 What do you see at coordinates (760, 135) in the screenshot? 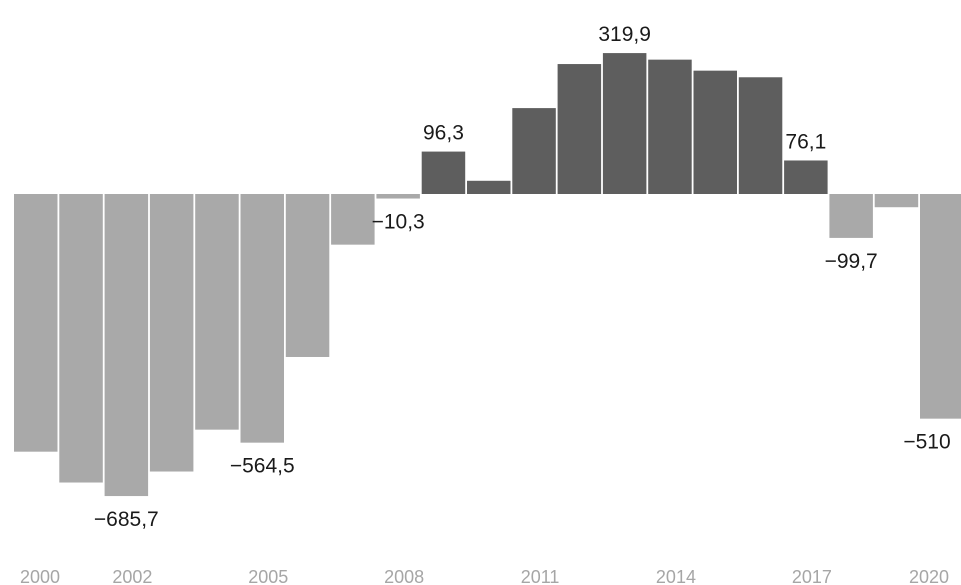
I see `bar-2016` at bounding box center [760, 135].